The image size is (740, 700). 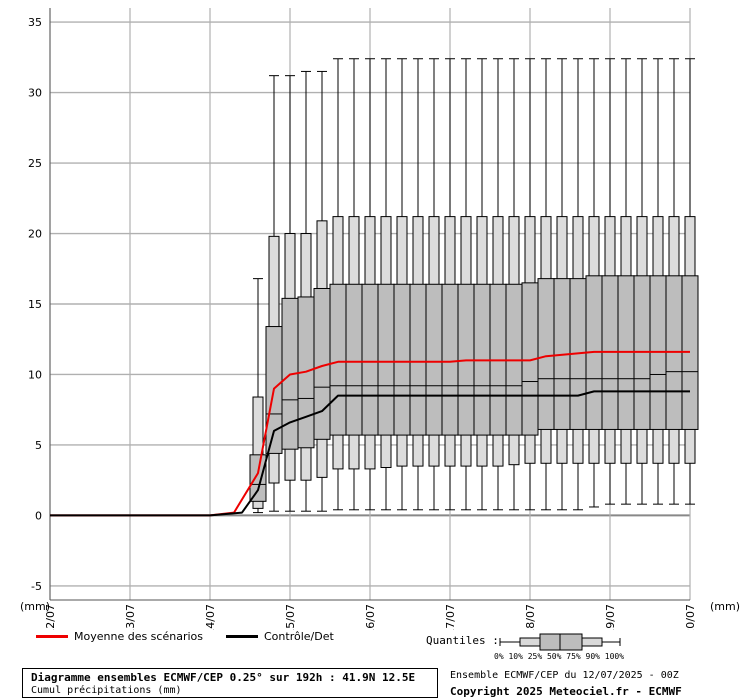 What do you see at coordinates (690, 617) in the screenshot?
I see `x-tick-label: 20/07` at bounding box center [690, 617].